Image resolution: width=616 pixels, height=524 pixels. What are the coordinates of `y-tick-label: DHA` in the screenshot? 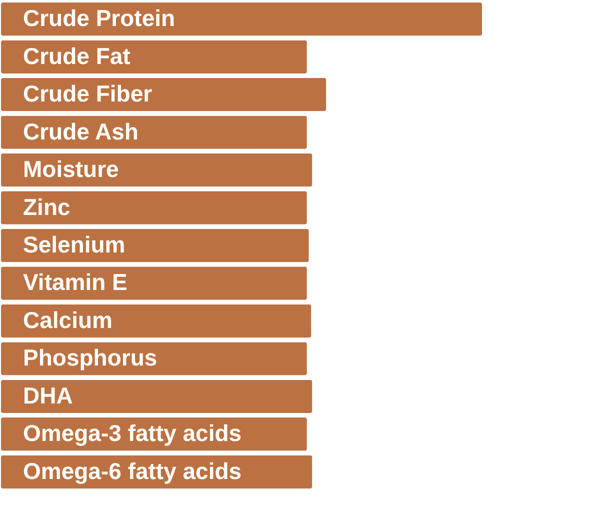 It's located at (48, 395).